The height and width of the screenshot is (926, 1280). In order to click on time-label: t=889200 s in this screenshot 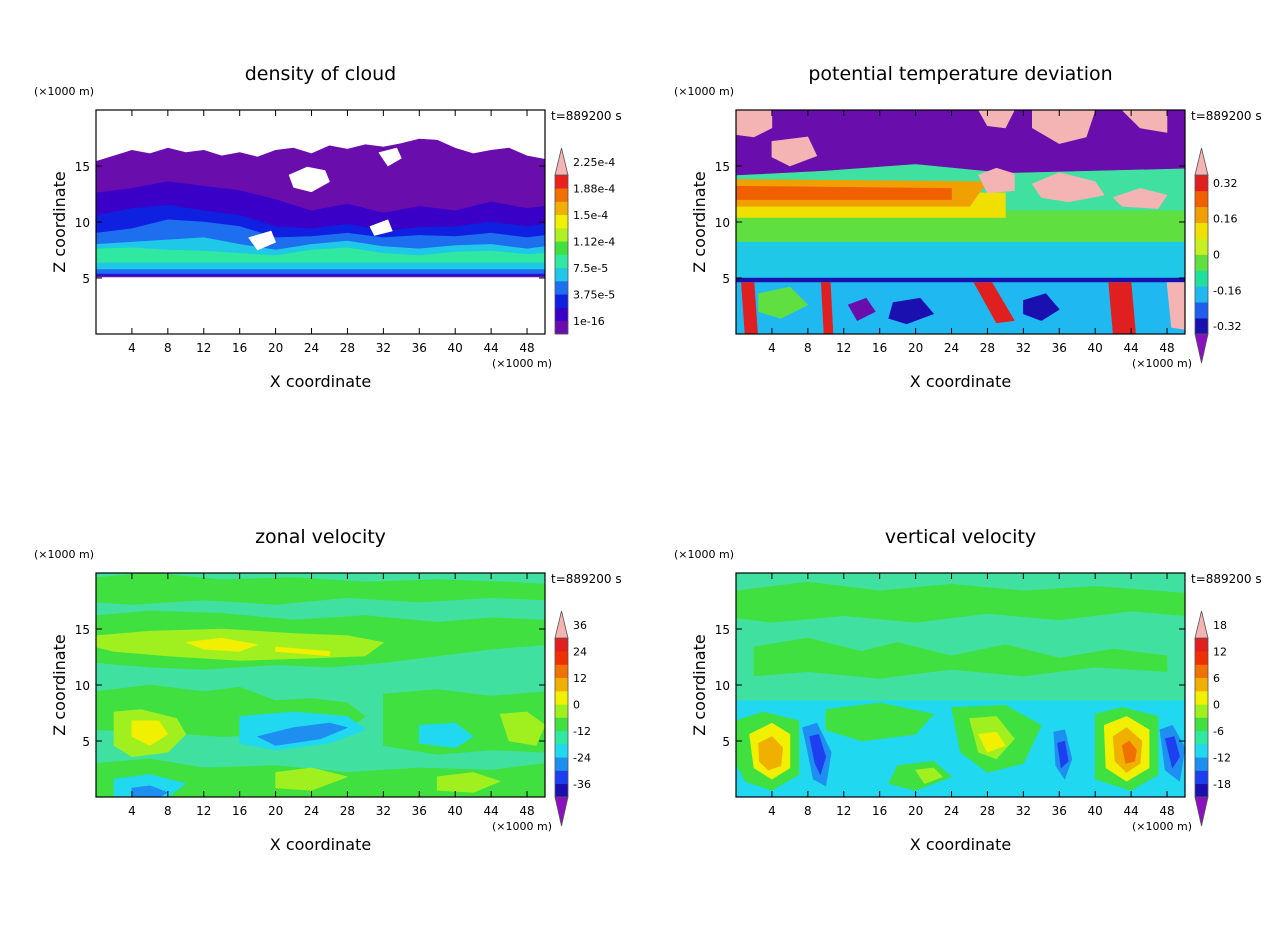, I will do `click(586, 579)`.